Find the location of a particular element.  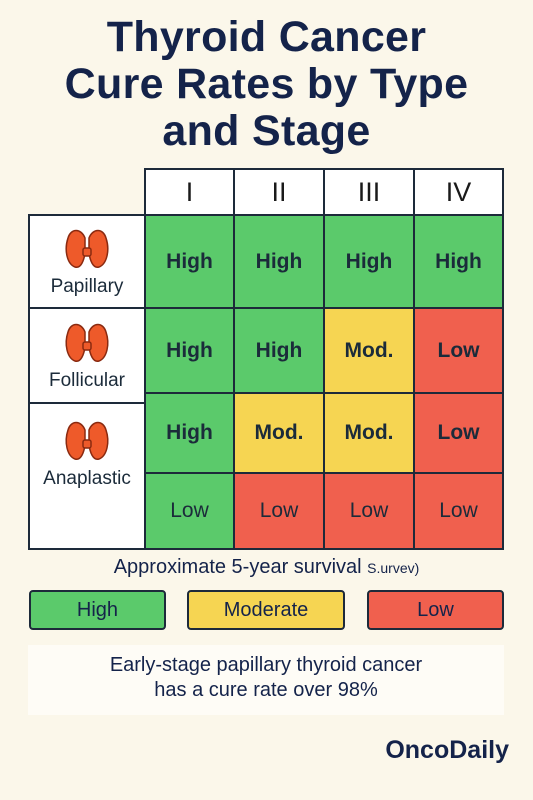

legend-moderate: Moderate is located at coordinates (266, 610).